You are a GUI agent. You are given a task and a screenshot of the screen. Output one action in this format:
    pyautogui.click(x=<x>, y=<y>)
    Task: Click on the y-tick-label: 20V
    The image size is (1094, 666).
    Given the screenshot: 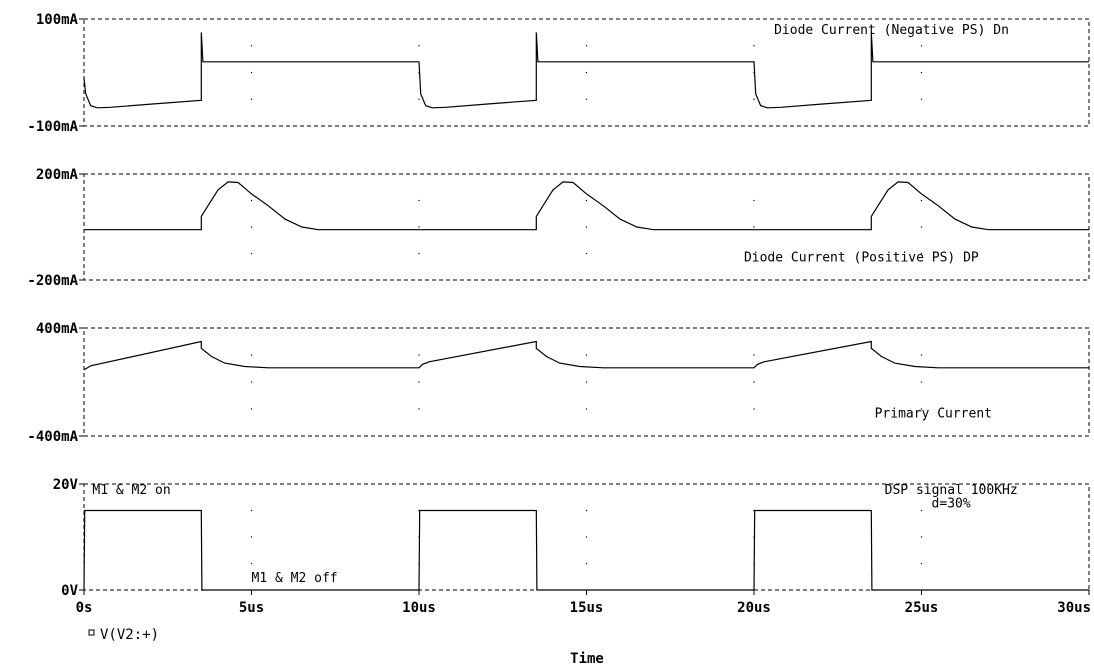 What is the action you would take?
    pyautogui.click(x=66, y=485)
    